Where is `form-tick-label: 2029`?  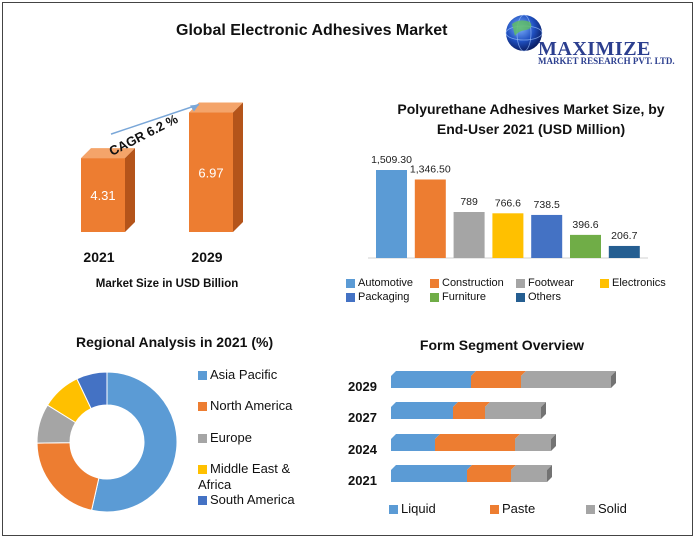
form-tick-label: 2029 is located at coordinates (362, 386).